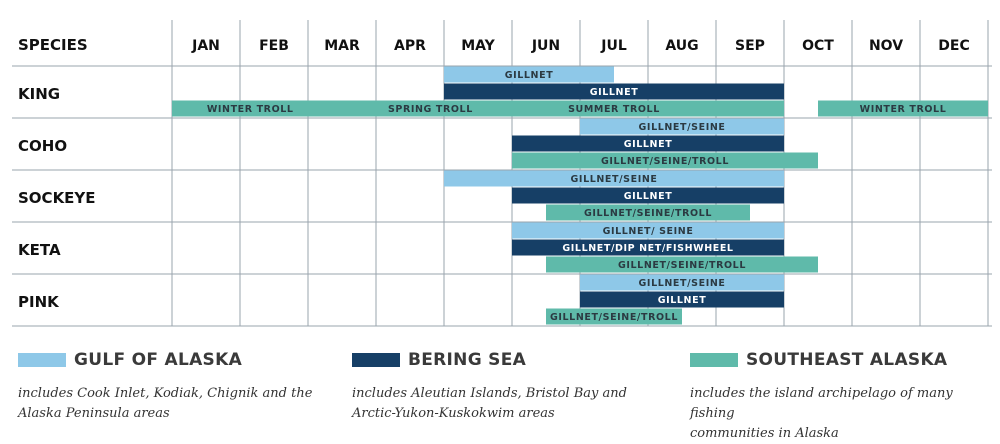 The width and height of the screenshot is (1000, 444). Describe the element at coordinates (205, 46) in the screenshot. I see `month-label-jan: JAN` at that location.